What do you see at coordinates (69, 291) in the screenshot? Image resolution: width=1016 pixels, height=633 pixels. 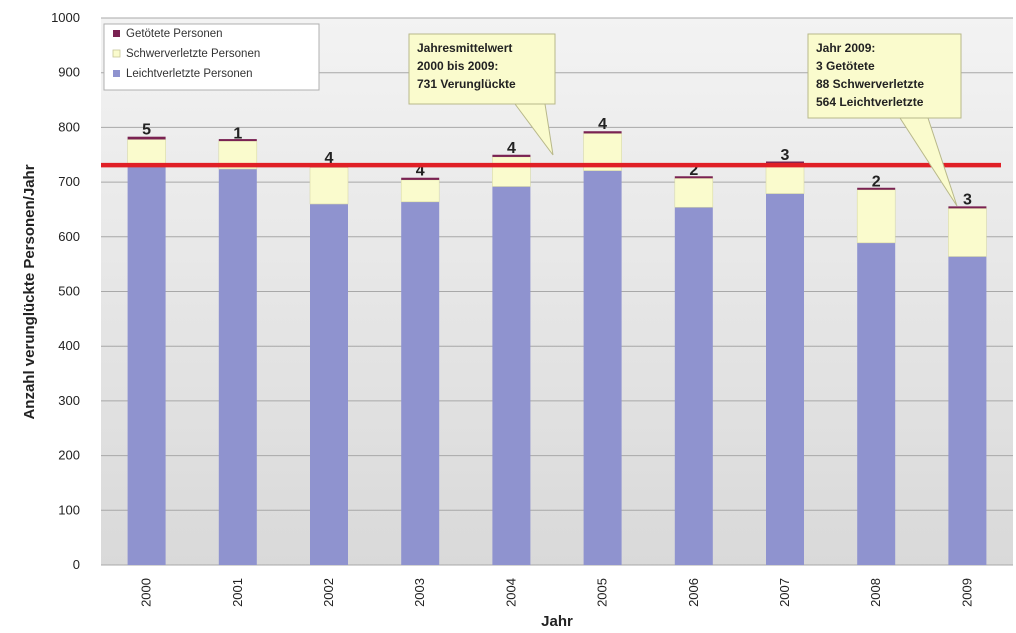 I see `y-tick-label: 500` at bounding box center [69, 291].